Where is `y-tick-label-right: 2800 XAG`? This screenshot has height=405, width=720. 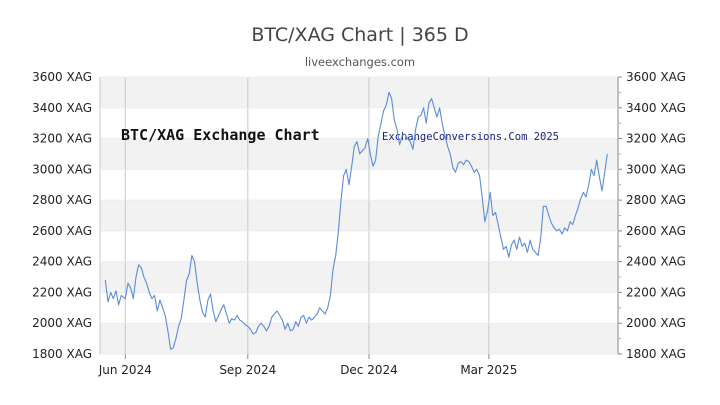 y-tick-label-right: 2800 XAG is located at coordinates (656, 200).